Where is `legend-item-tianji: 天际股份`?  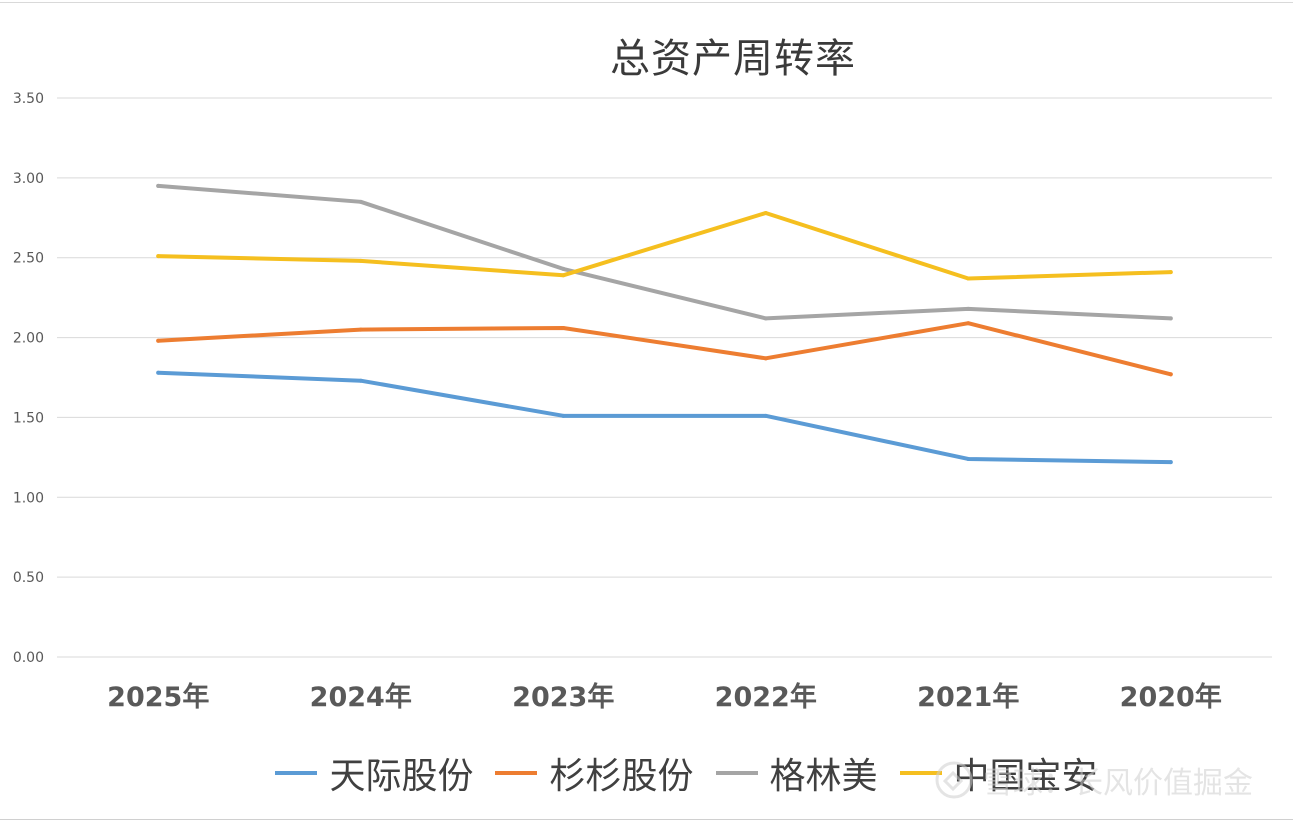 legend-item-tianji: 天际股份 is located at coordinates (374, 773).